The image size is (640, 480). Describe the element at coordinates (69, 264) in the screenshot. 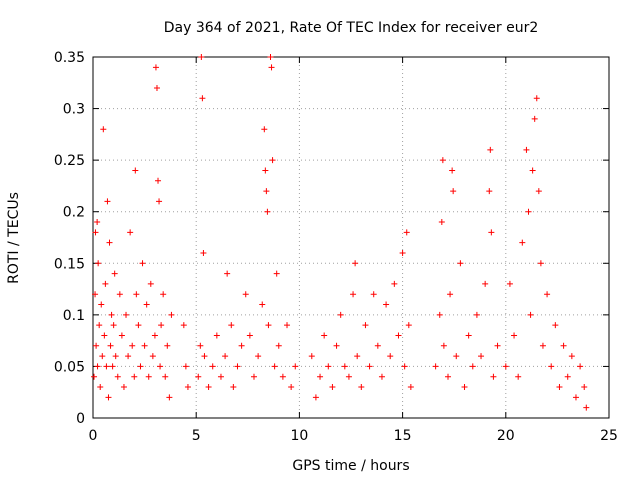

I see `y-tick-label: 0.15` at that location.